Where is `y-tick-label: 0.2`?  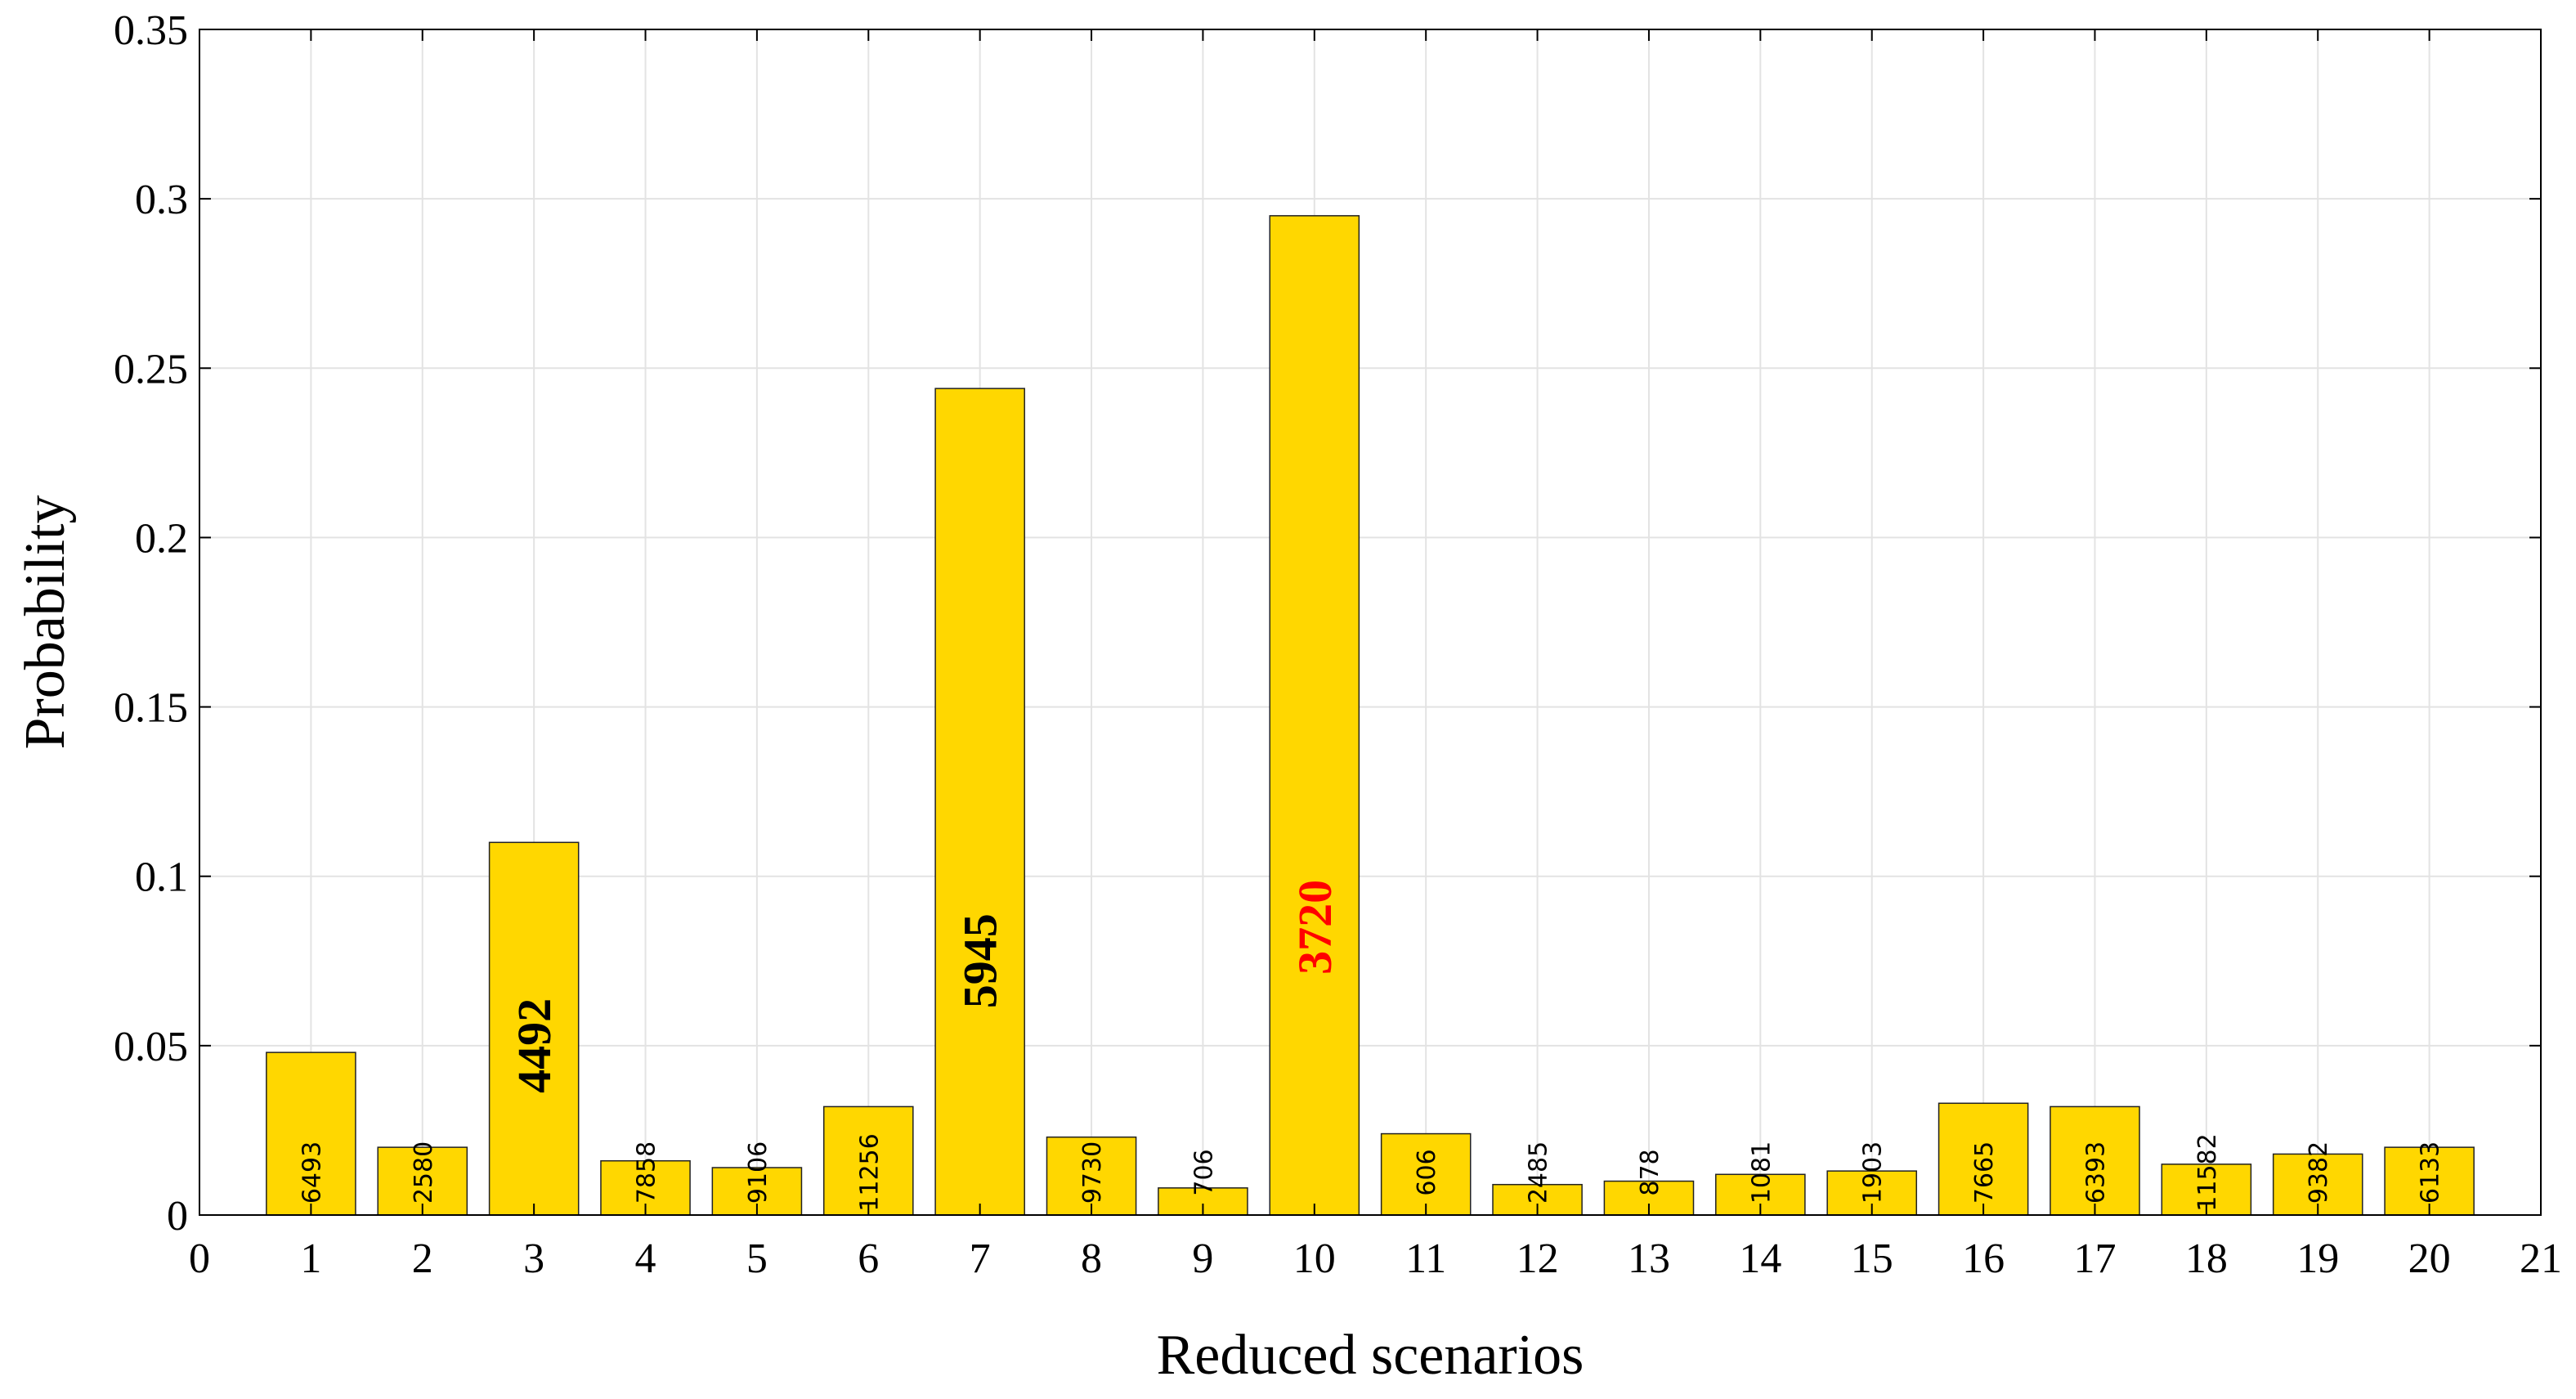 y-tick-label: 0.2 is located at coordinates (162, 538).